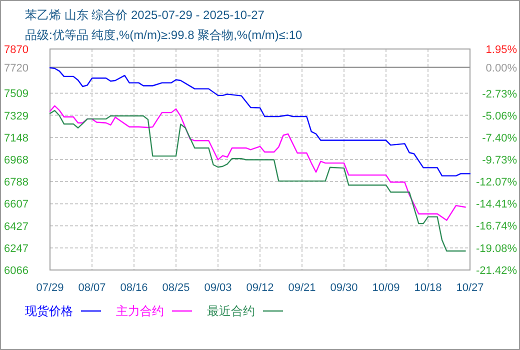 The height and width of the screenshot is (350, 520). Describe the element at coordinates (260, 288) in the screenshot. I see `x-tick-label: 09/12` at that location.